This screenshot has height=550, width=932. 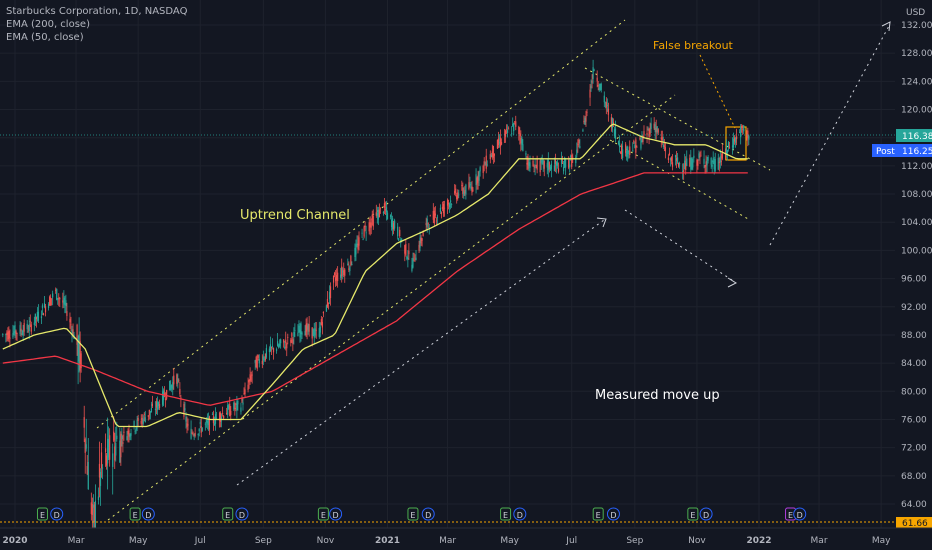 I want to click on false-breakout-label: False breakout, so click(x=693, y=45).